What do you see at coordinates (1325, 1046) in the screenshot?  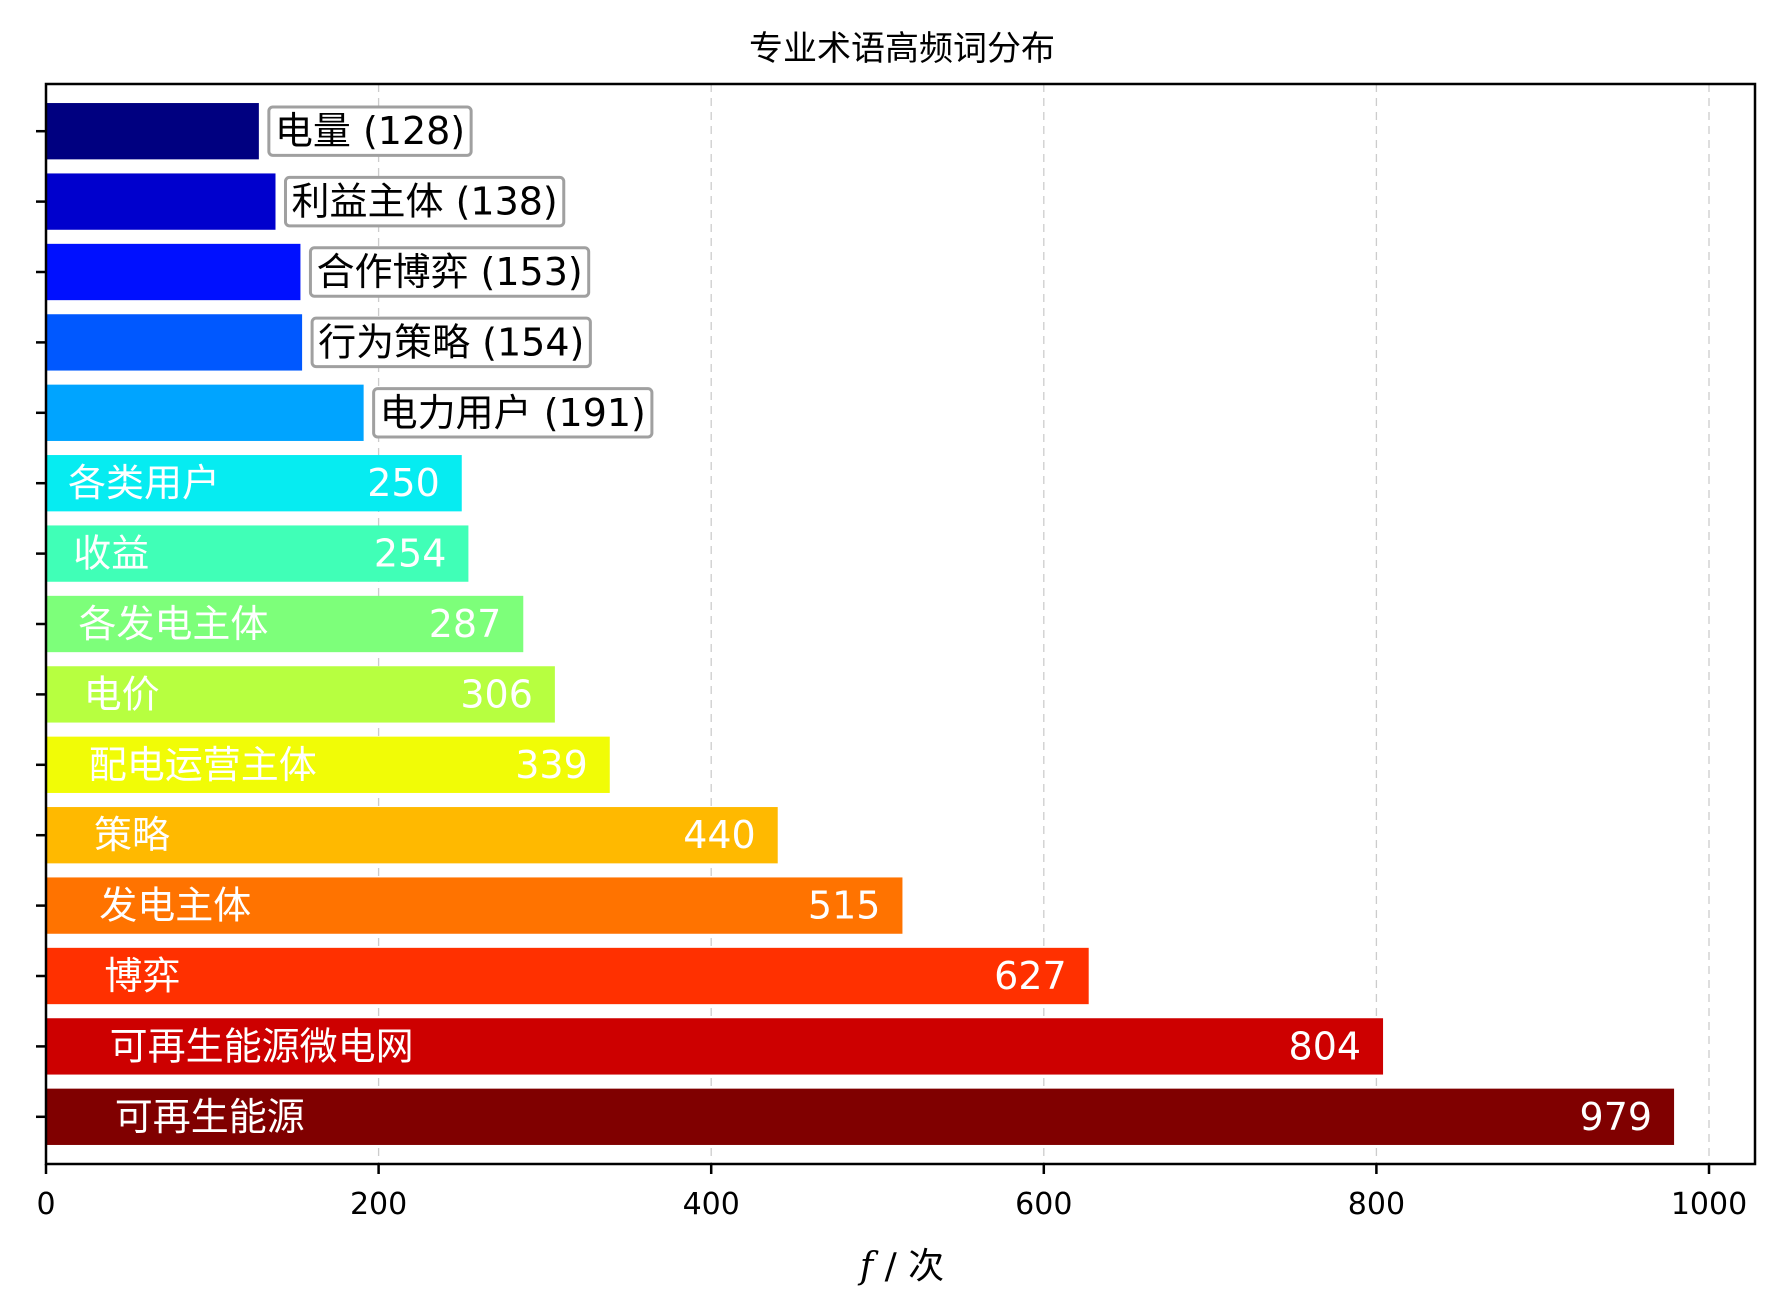 I see `bar-value-label: 804` at bounding box center [1325, 1046].